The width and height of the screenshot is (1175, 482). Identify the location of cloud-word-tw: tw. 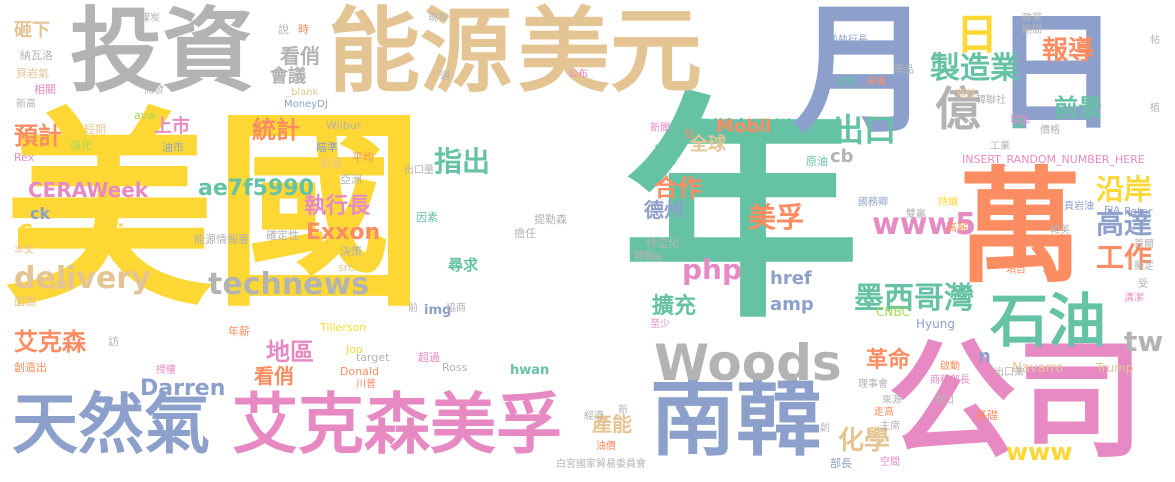
(1144, 341).